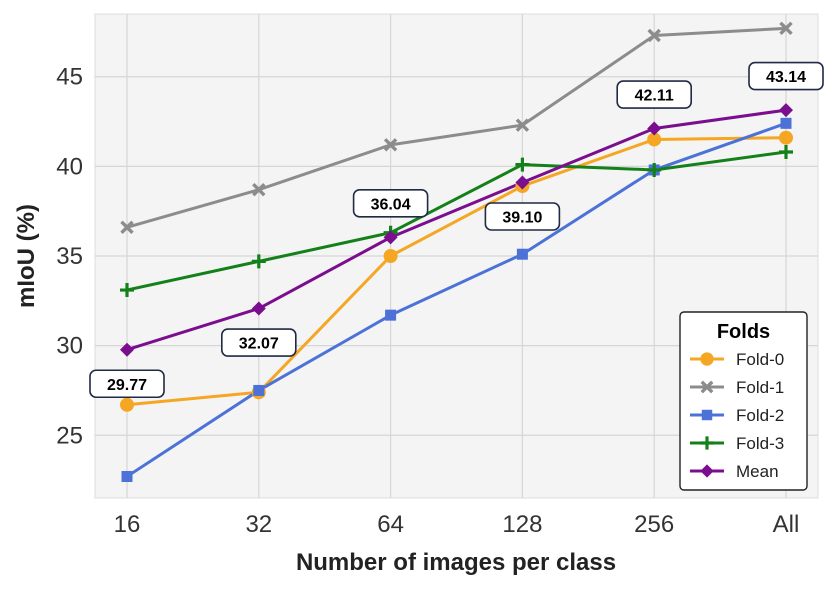  I want to click on y-tick-label: 45, so click(69, 77).